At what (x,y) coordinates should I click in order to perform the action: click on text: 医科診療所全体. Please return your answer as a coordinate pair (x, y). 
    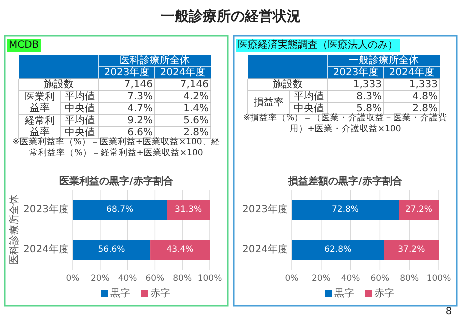
    Looking at the image, I should click on (155, 60).